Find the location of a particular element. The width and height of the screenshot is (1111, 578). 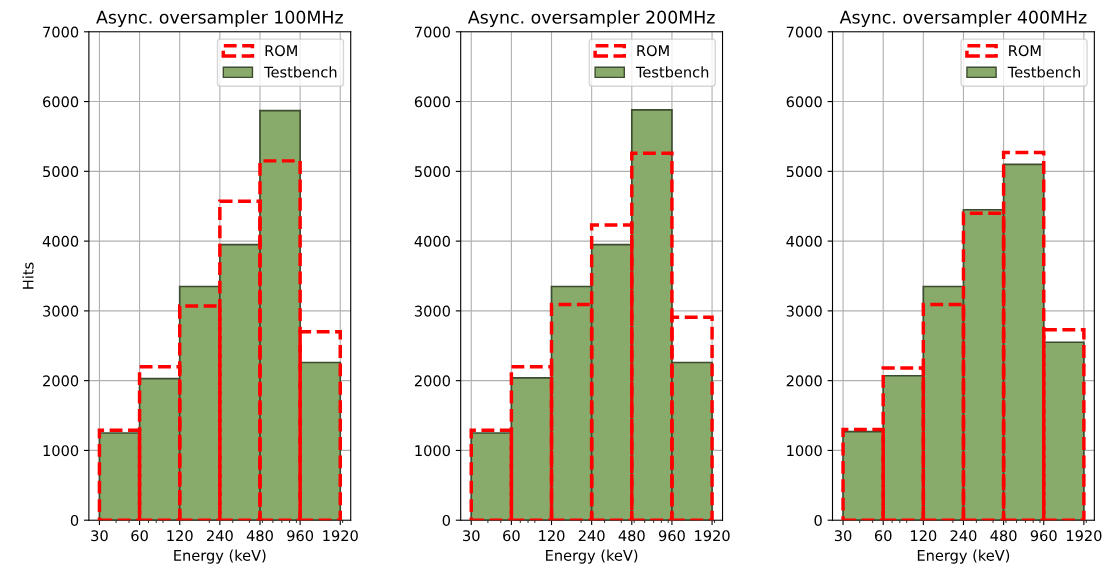

chart-title: Async. oversampler 100MHz is located at coordinates (219, 19).